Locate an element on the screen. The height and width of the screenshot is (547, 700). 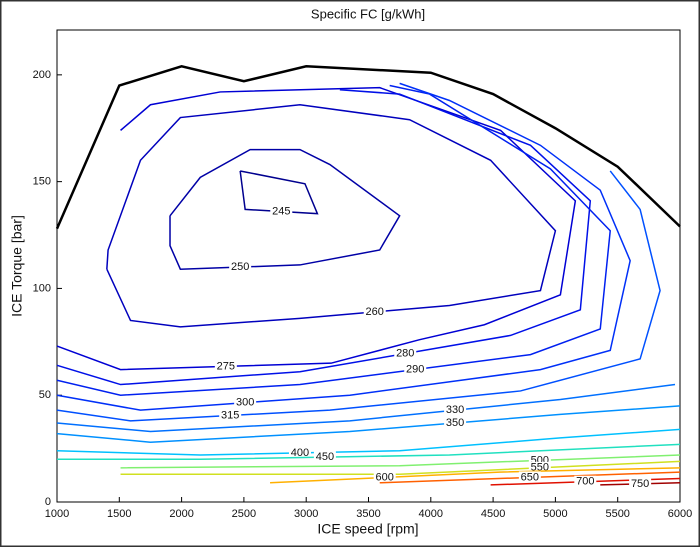
contour-label: 450 is located at coordinates (325, 457).